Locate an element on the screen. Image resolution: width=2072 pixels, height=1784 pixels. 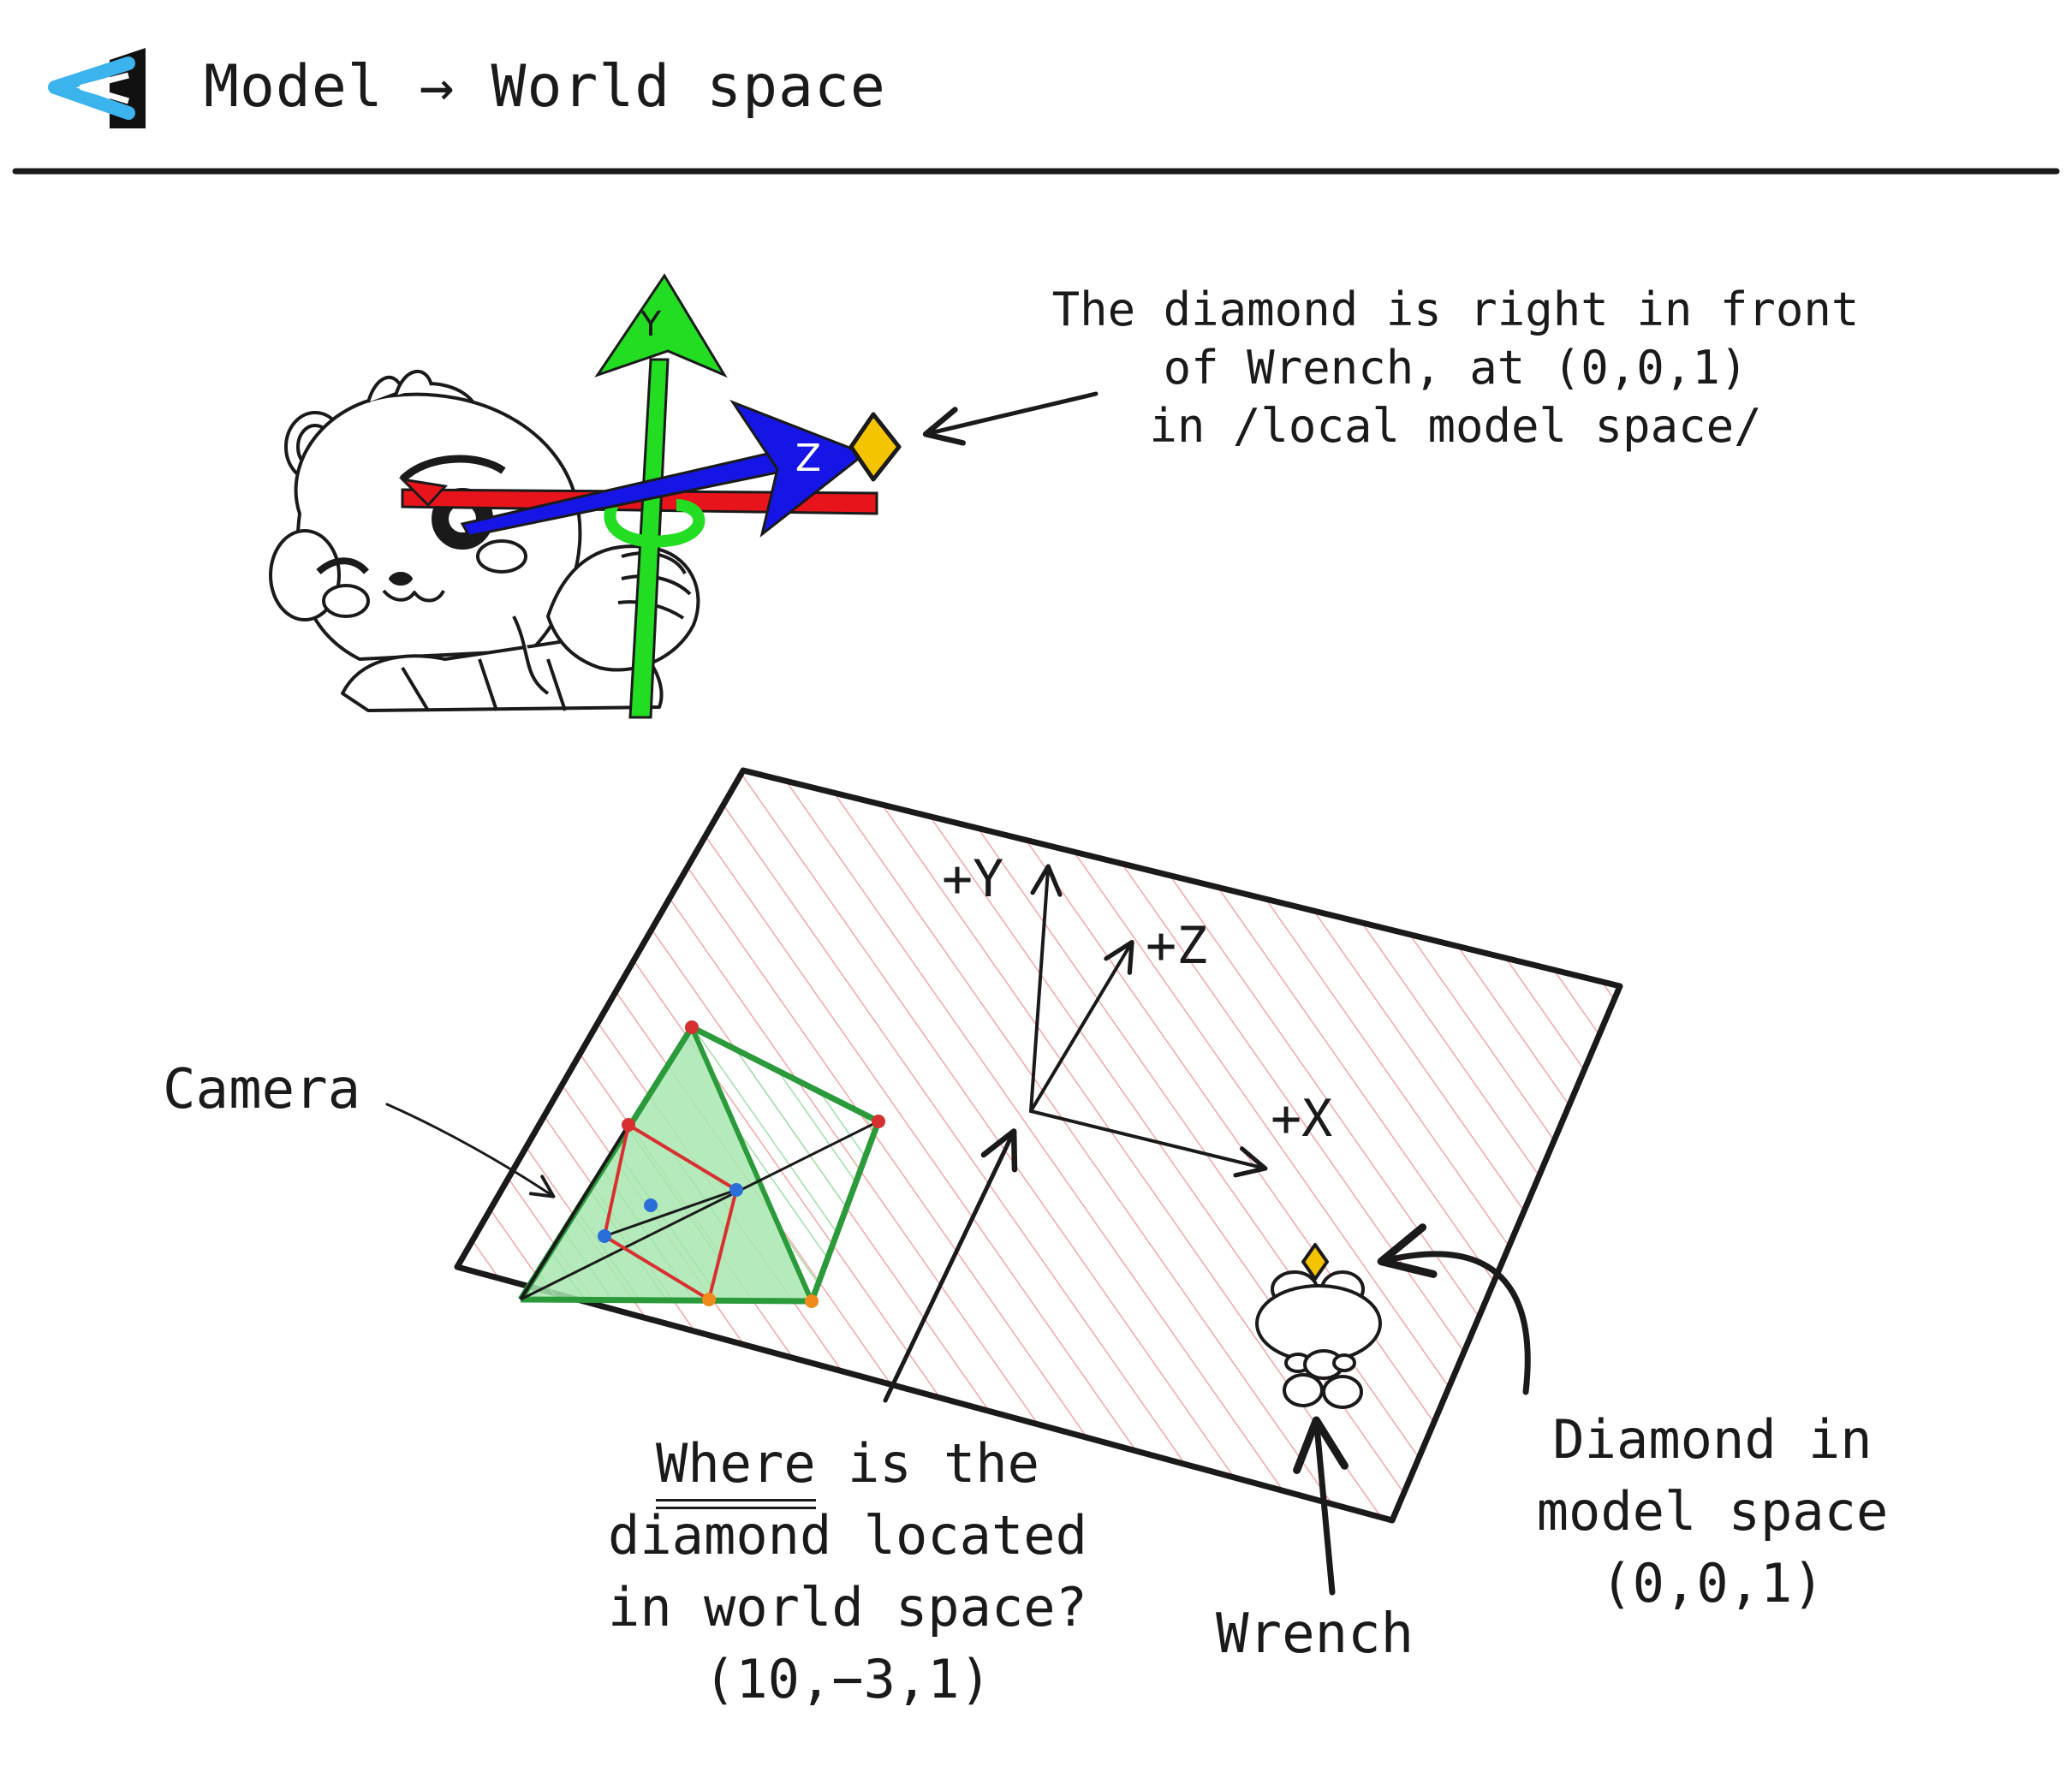
world-axes is located at coordinates (1148, 1021).